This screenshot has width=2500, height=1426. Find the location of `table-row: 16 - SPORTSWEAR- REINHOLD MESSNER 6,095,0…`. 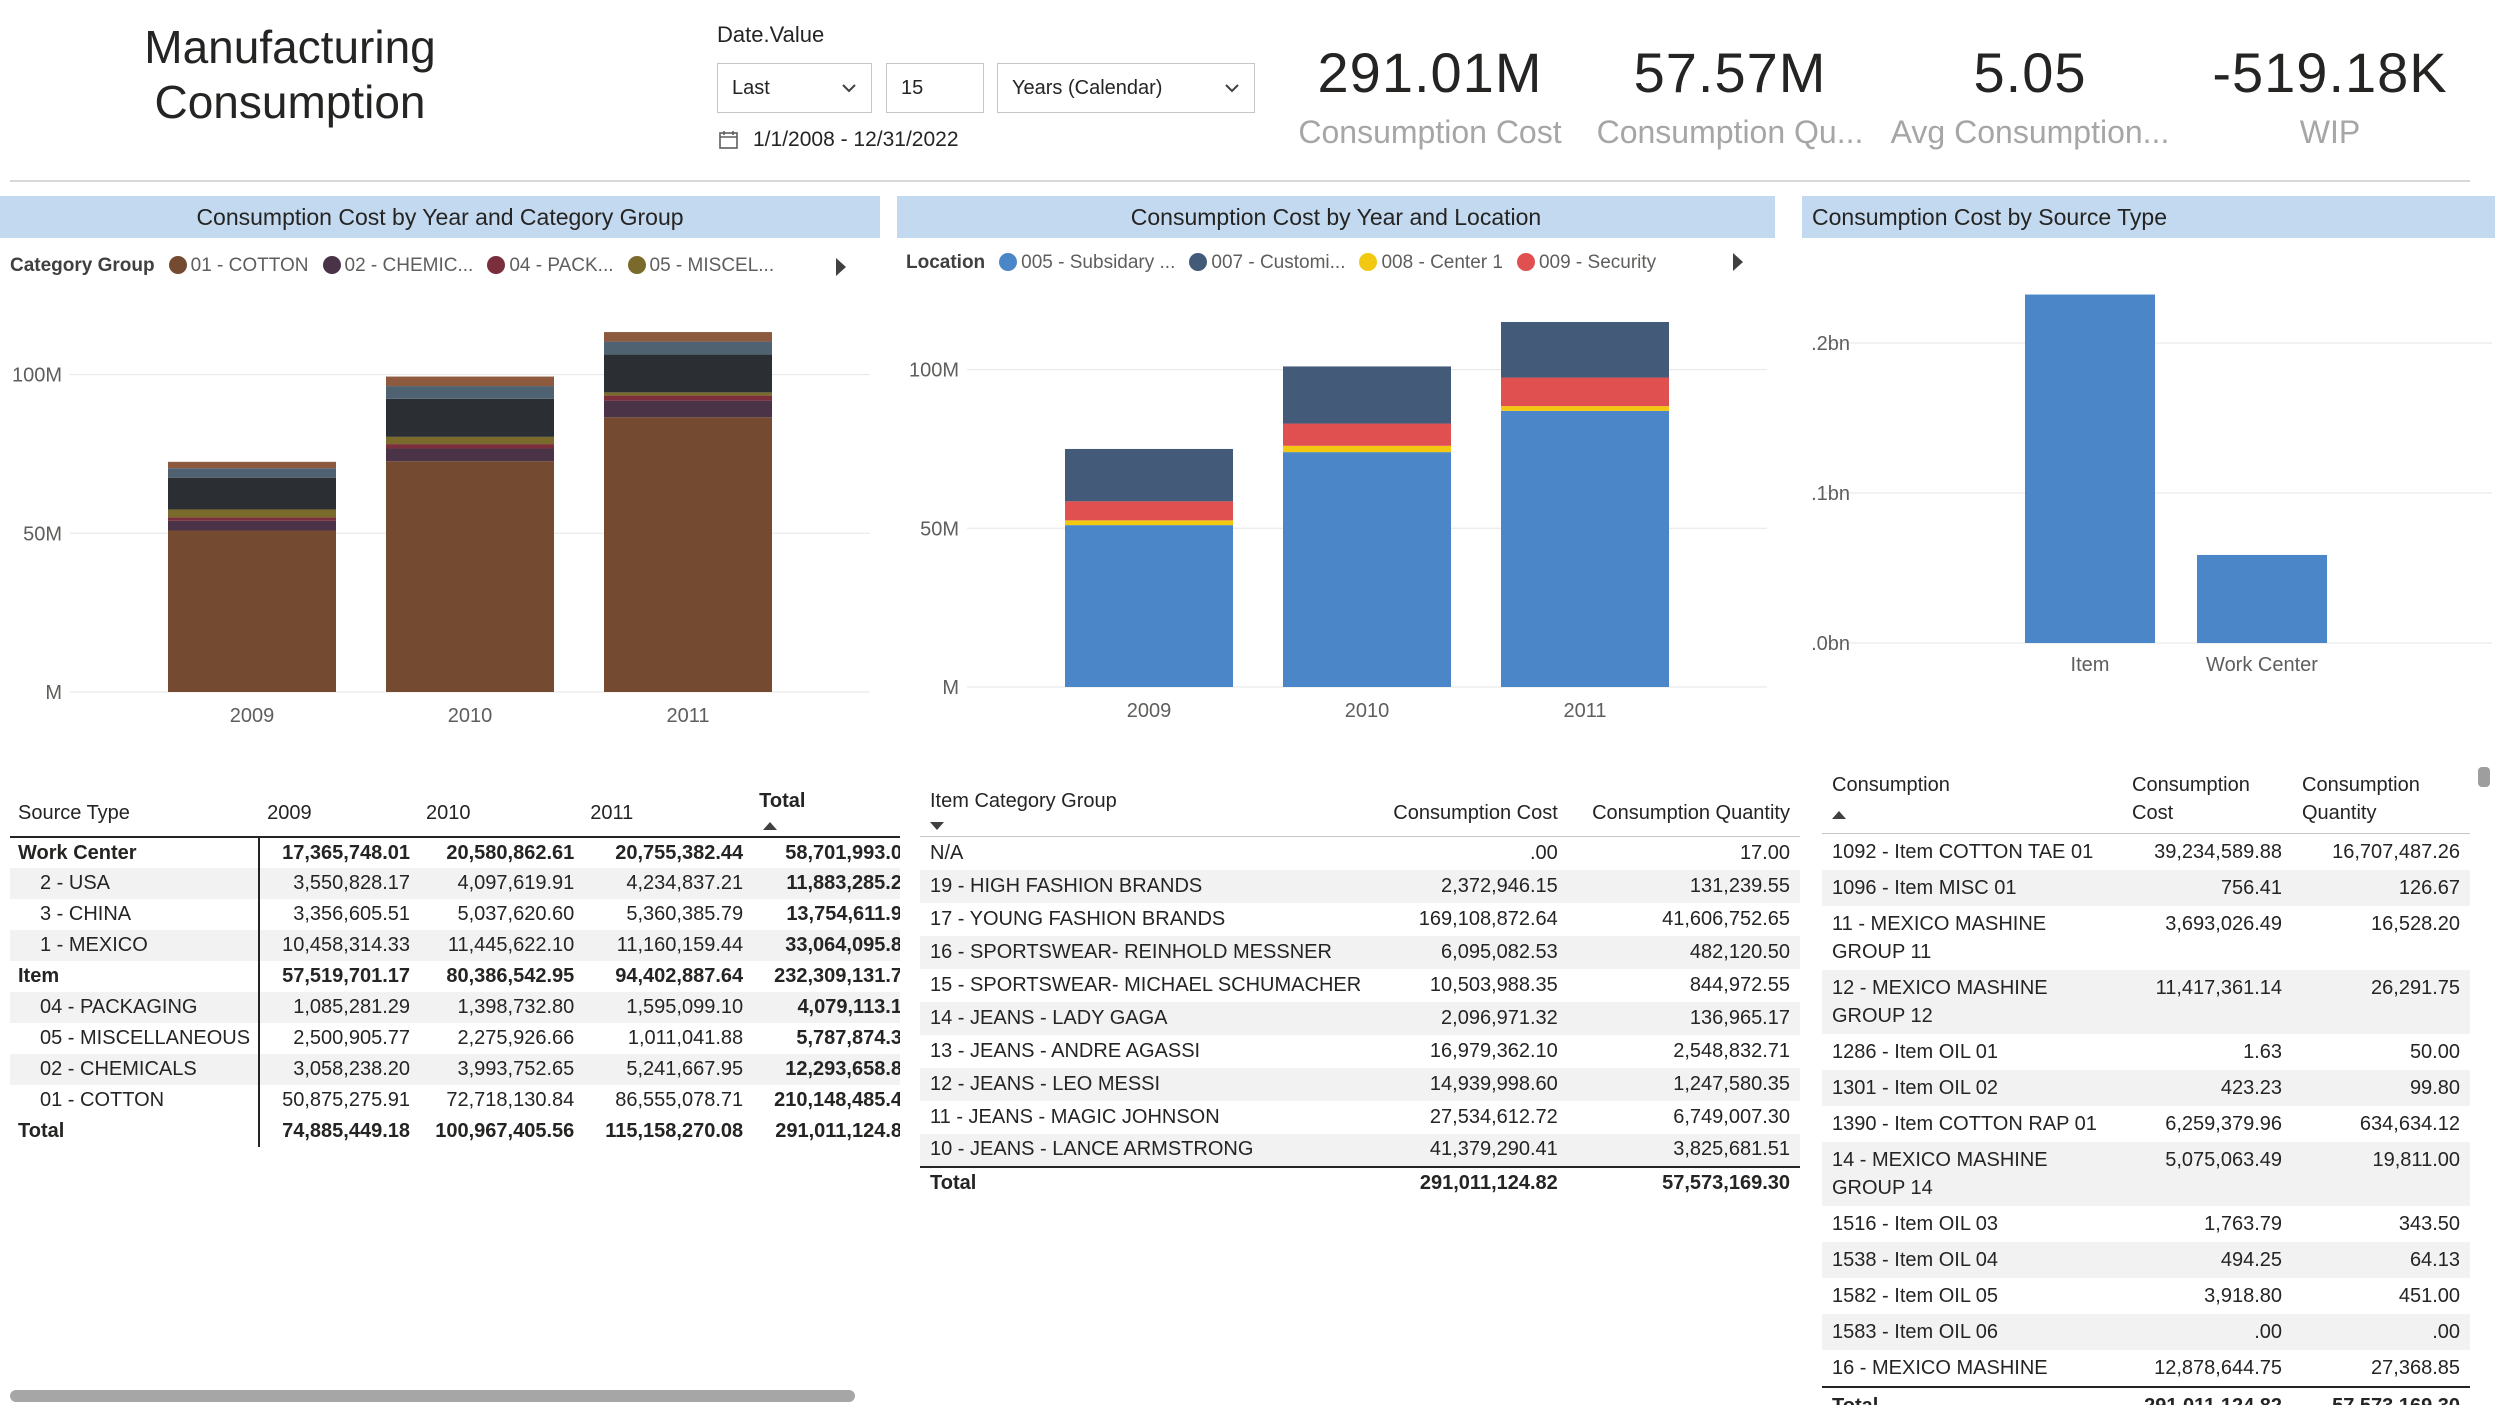

table-row: 16 - SPORTSWEAR- REINHOLD MESSNER 6,095,0… is located at coordinates (1360, 952).